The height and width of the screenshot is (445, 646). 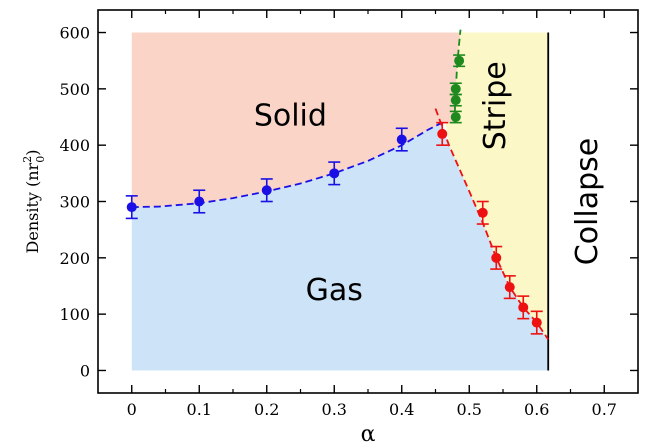 What do you see at coordinates (372, 409) in the screenshot?
I see `x-tick-labels: 0 0.1 0.2 0.3 0.4 0.5 0.6 0.7` at bounding box center [372, 409].